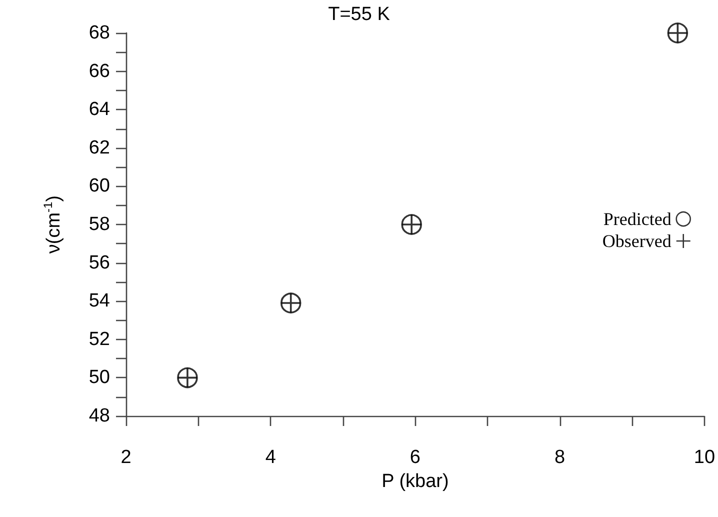 The image size is (718, 517). Describe the element at coordinates (99, 377) in the screenshot. I see `y-tick-label: 50` at that location.